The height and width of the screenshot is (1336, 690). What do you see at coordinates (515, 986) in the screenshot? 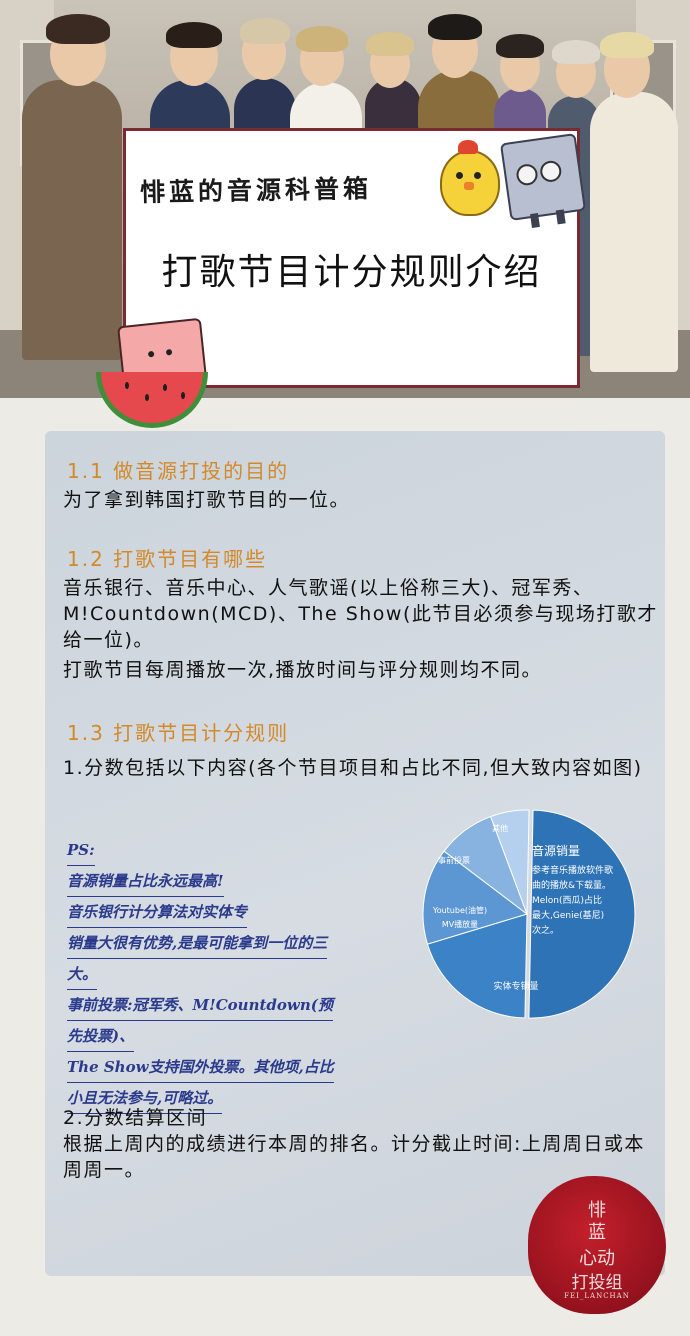
I see `pie-label: 实体专销量` at bounding box center [515, 986].